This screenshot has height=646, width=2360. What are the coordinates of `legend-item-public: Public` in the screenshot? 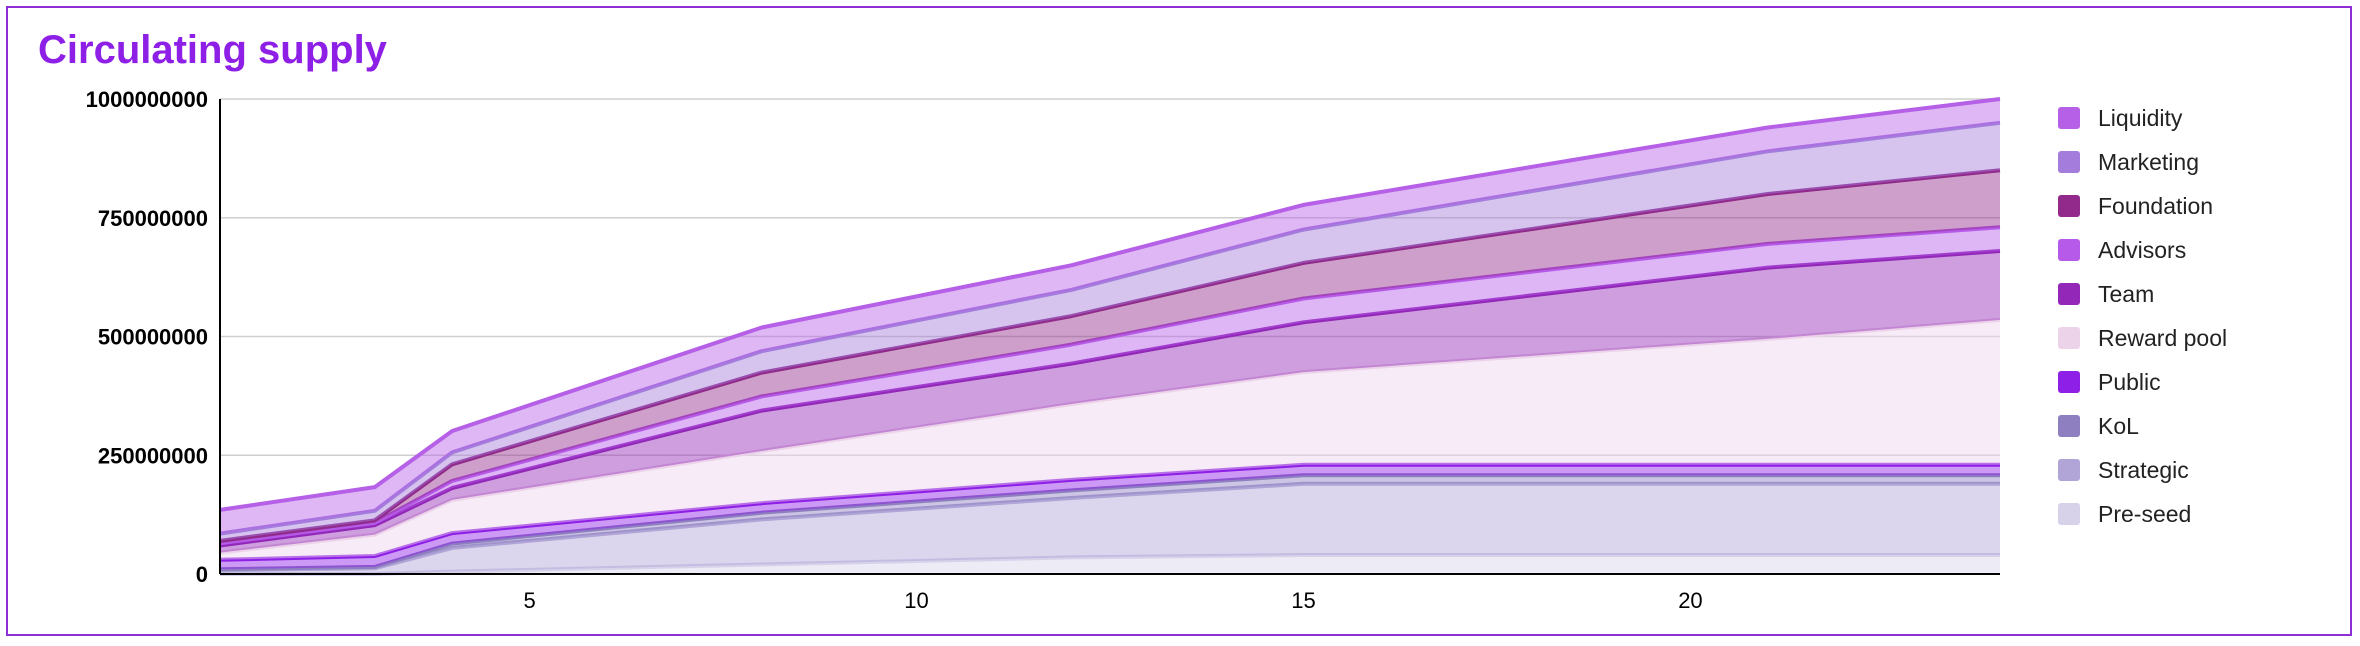 It's located at (2142, 382).